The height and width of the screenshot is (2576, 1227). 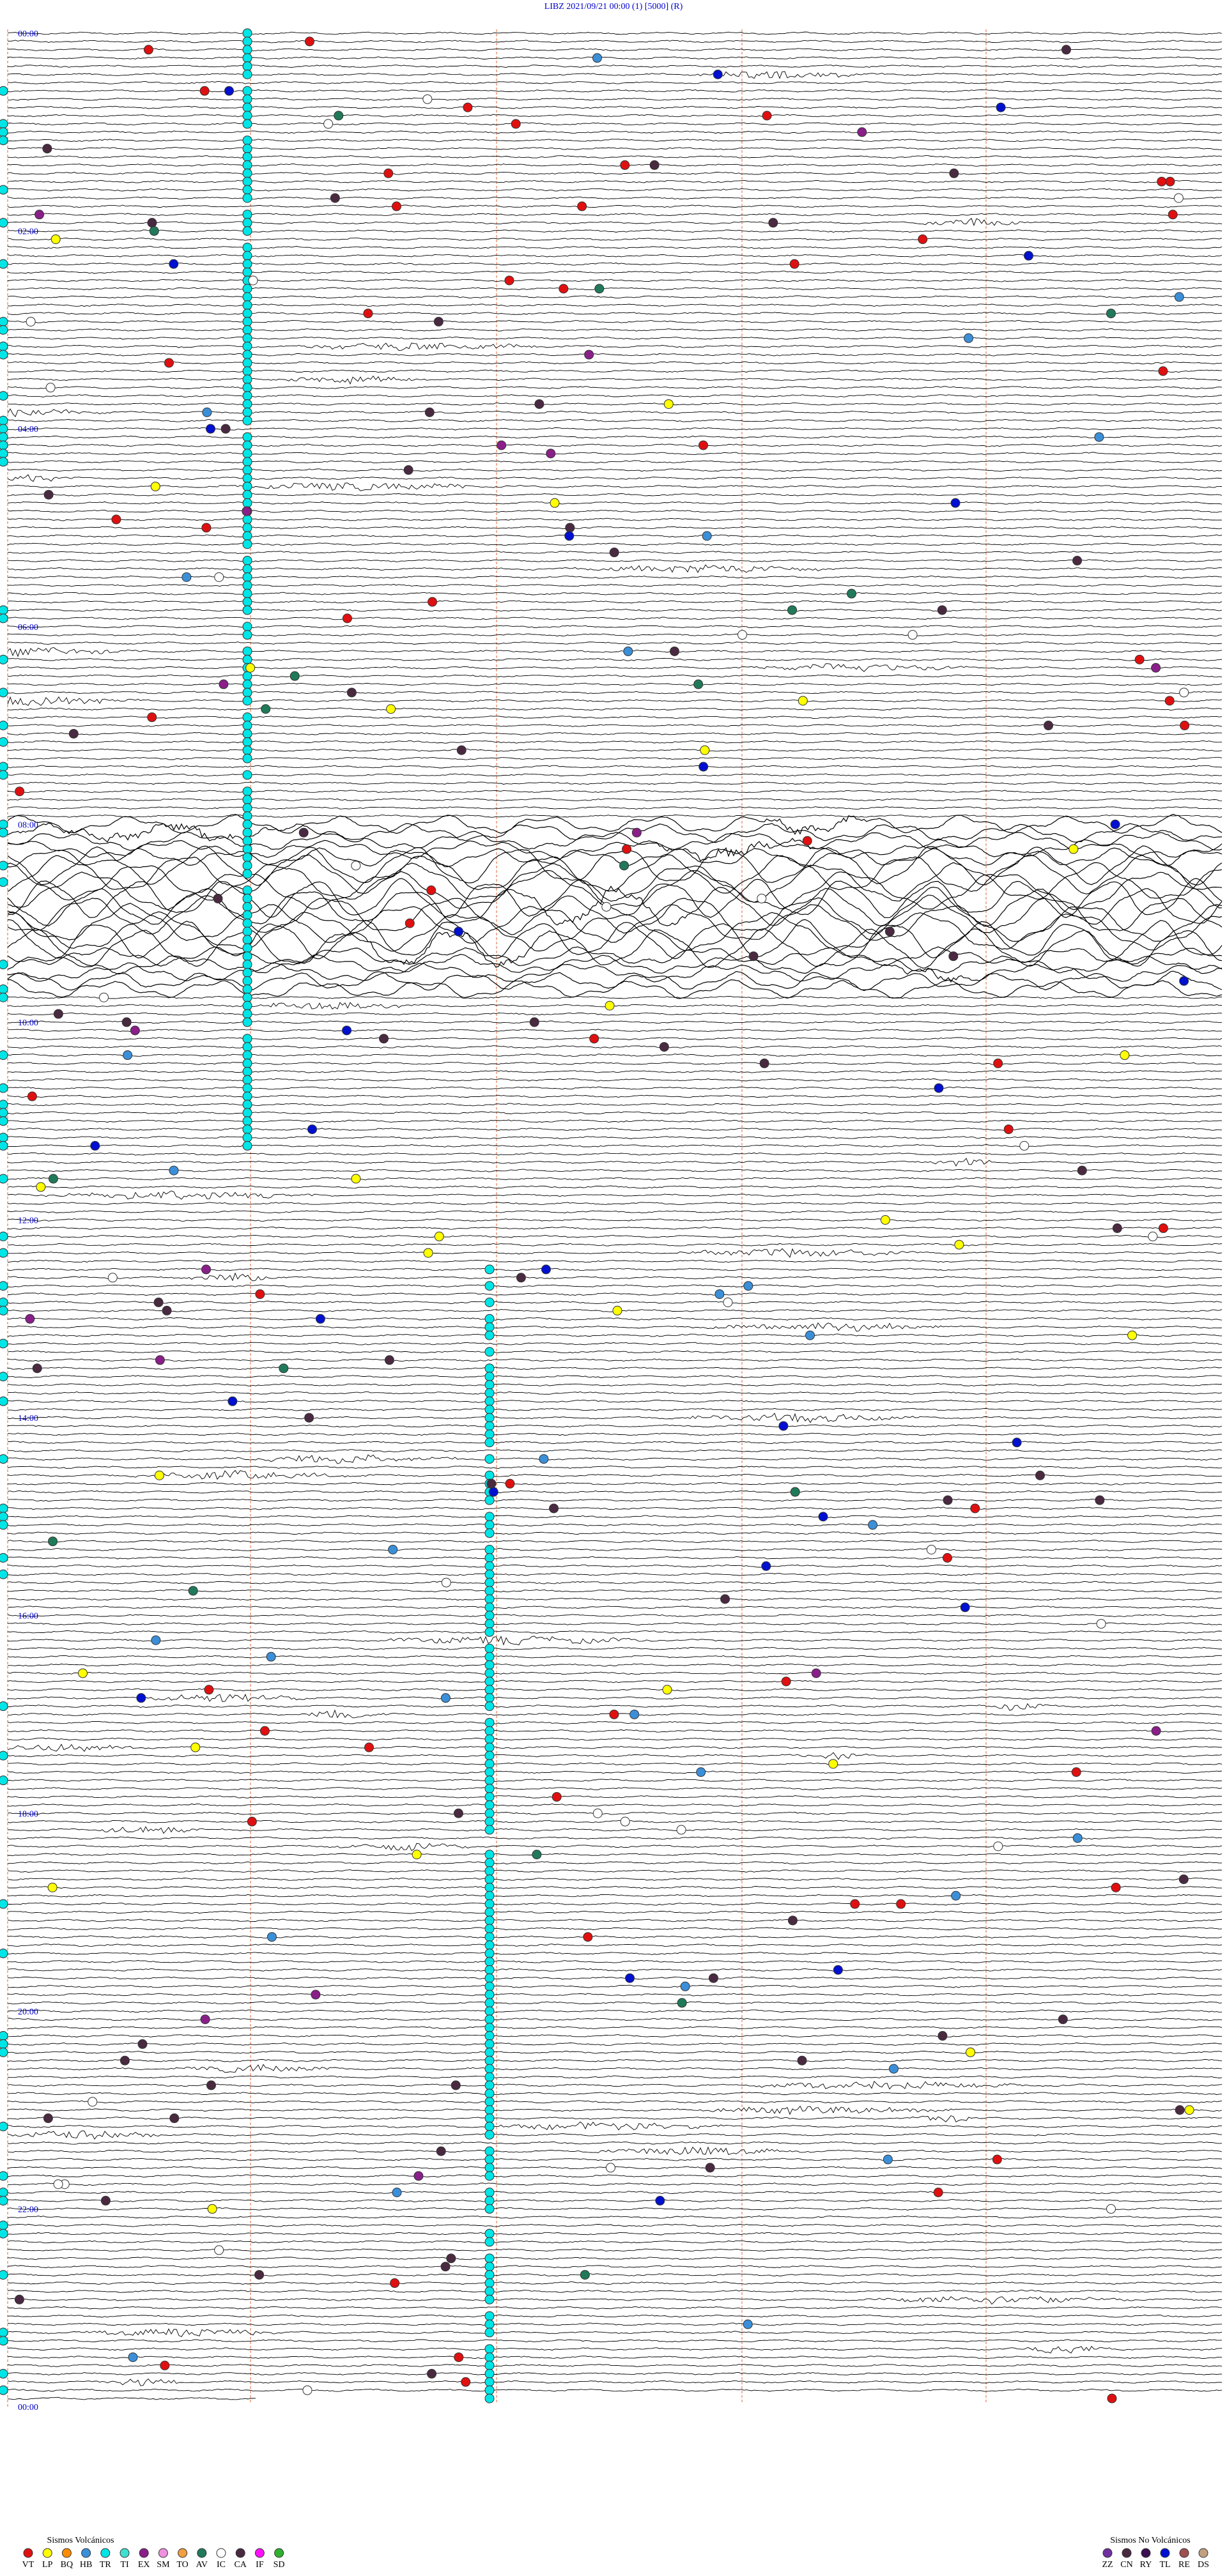 What do you see at coordinates (28, 2553) in the screenshot?
I see `legend-swatch` at bounding box center [28, 2553].